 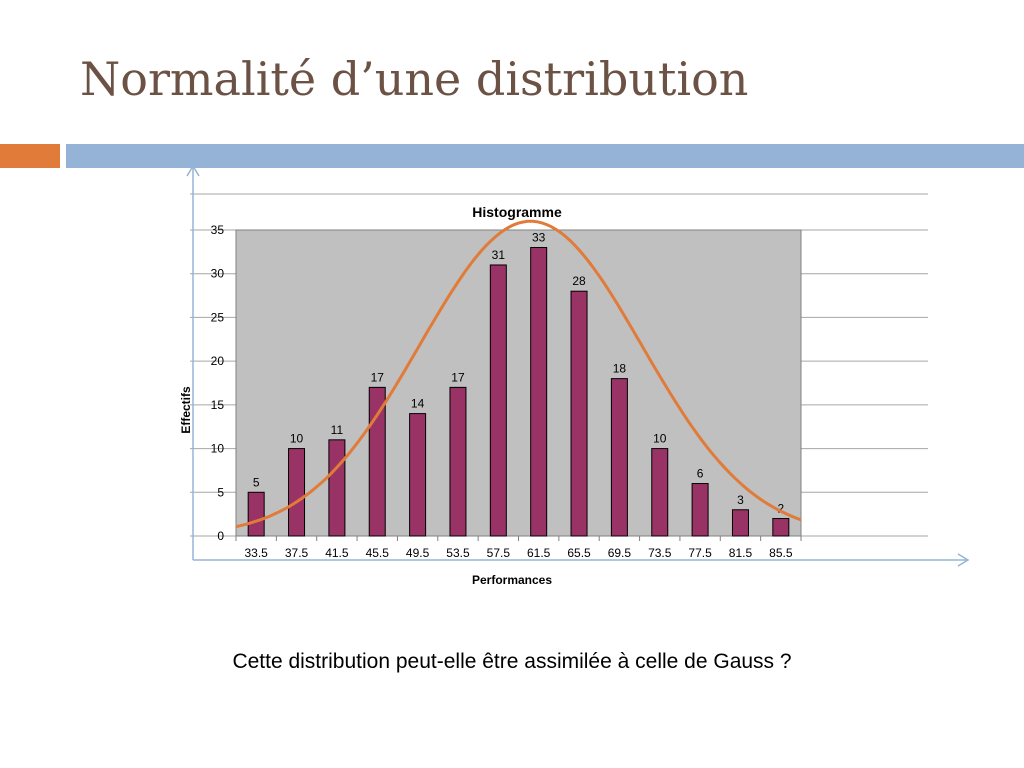 What do you see at coordinates (781, 553) in the screenshot?
I see `x-tick-label: 85.5` at bounding box center [781, 553].